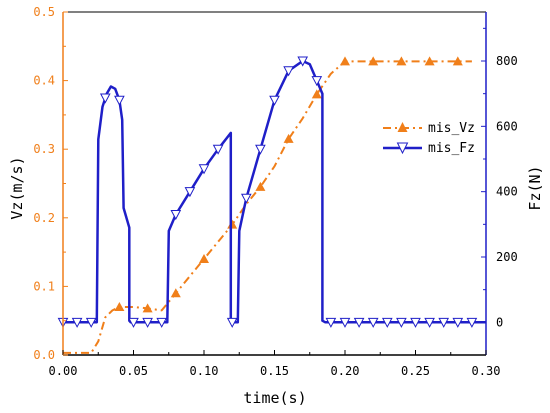 The height and width of the screenshot is (413, 550). I want to click on left-tick-label: 0.2, so click(44, 218).